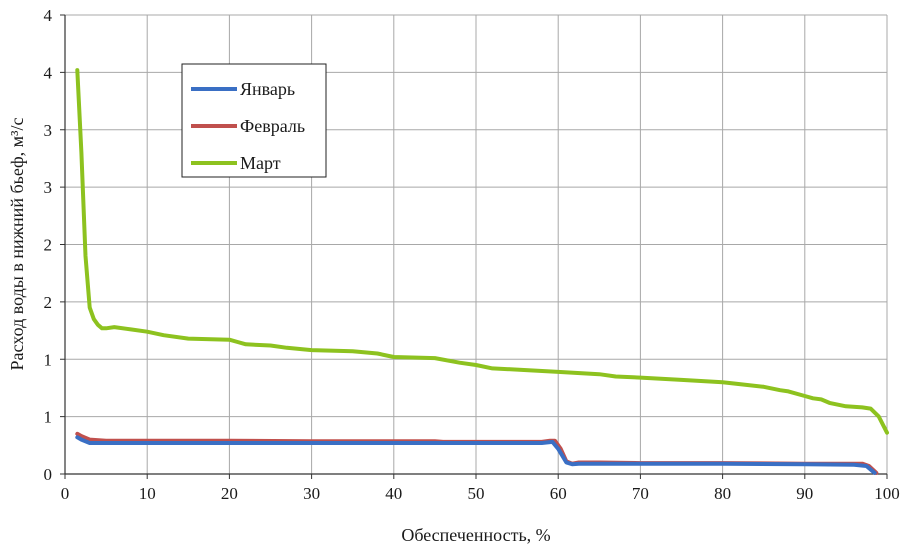 This screenshot has width=911, height=551. I want to click on legend-label: Январь, so click(267, 89).